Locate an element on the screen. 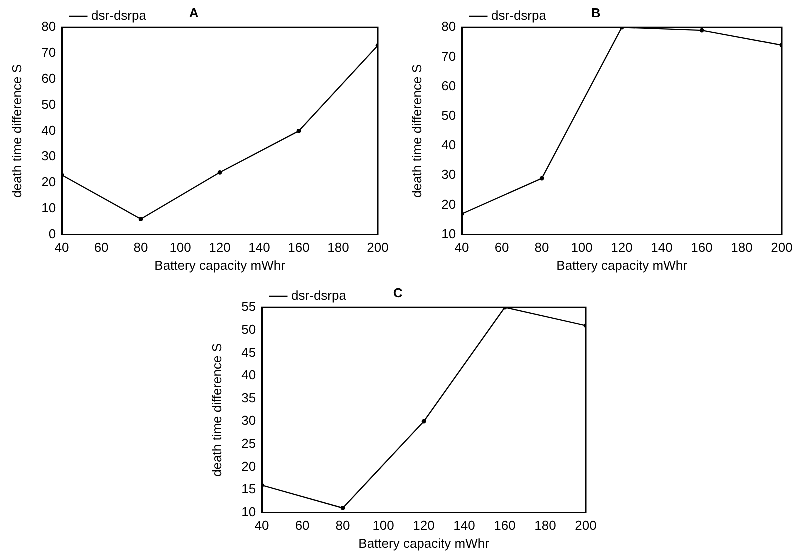  y-tick-label: 35 is located at coordinates (249, 398).